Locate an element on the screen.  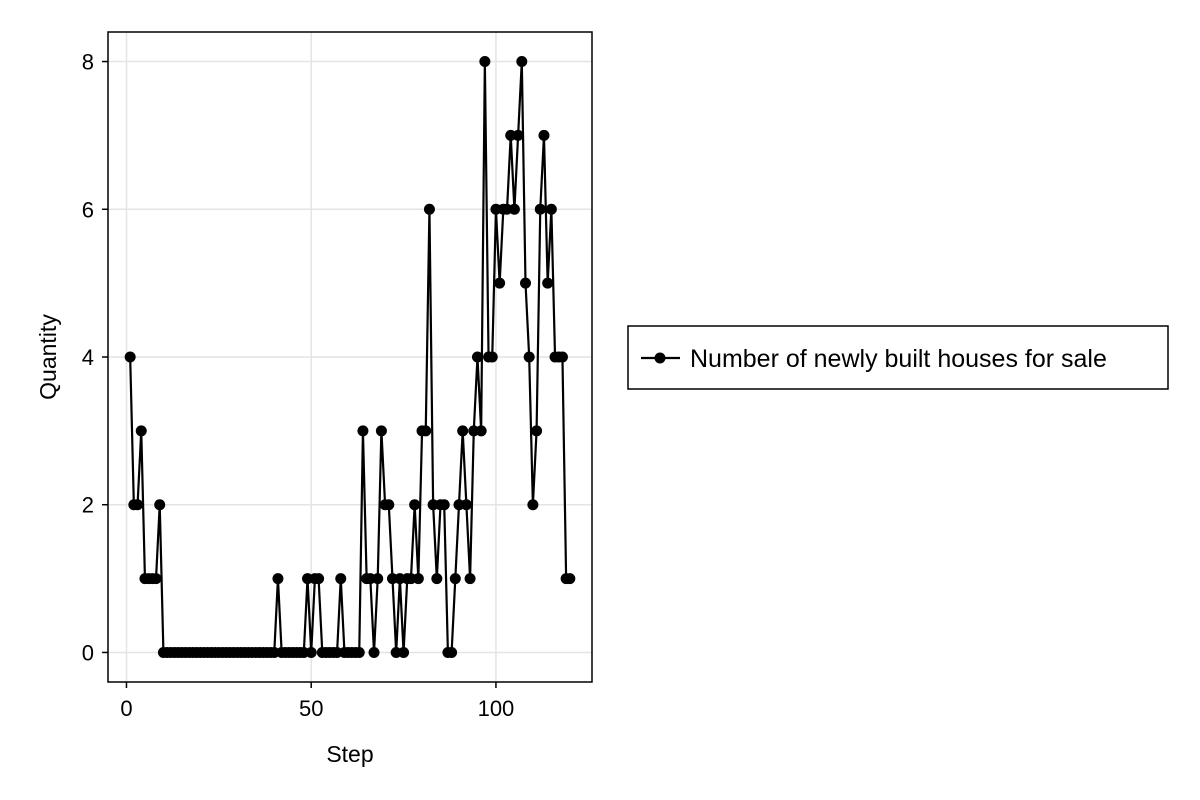
y-tick-label: 0 is located at coordinates (88, 652).